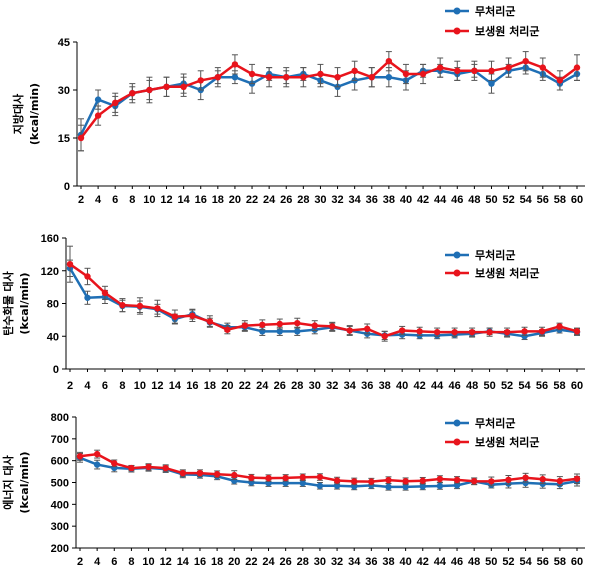 The image size is (600, 574). What do you see at coordinates (60, 527) in the screenshot?
I see `y-tick-label: 300` at bounding box center [60, 527].